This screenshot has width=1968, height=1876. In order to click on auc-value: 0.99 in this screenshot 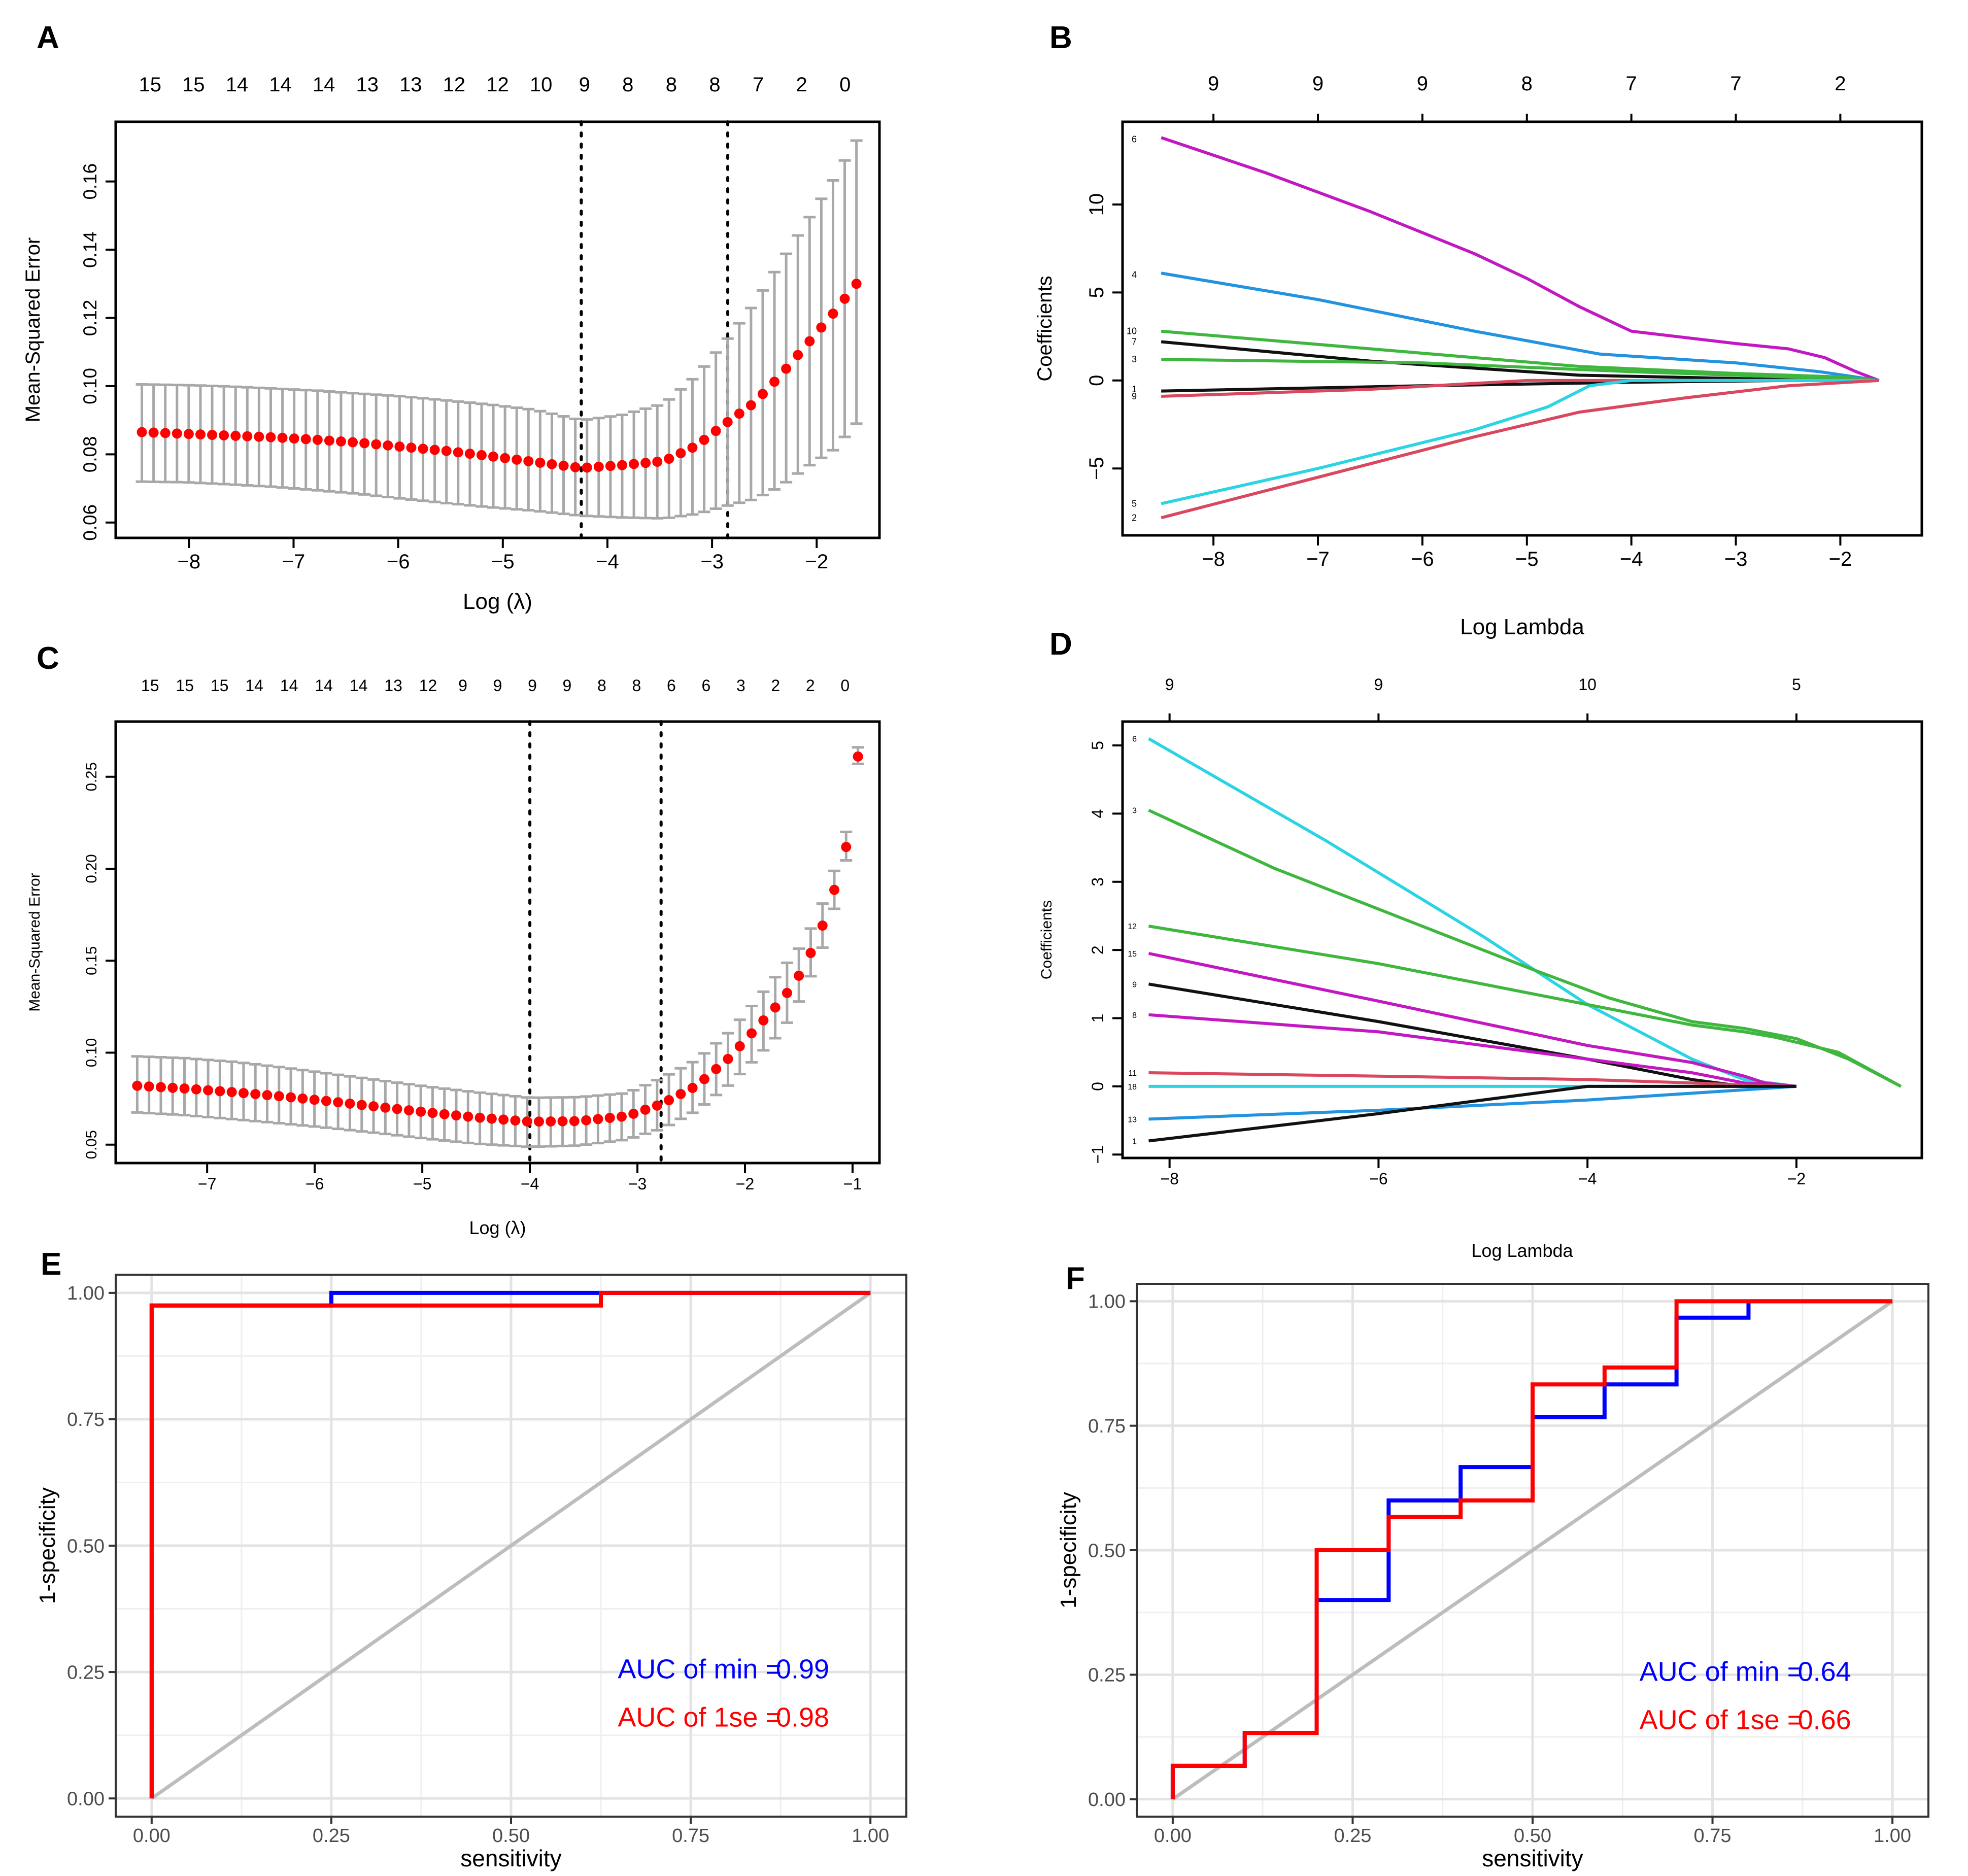, I will do `click(802, 1669)`.